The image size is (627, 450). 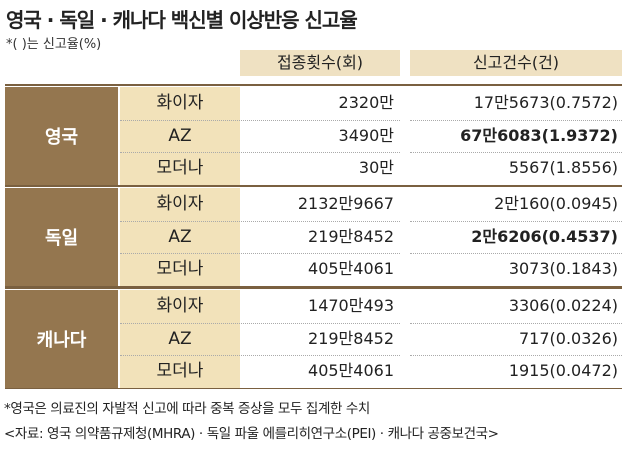 What do you see at coordinates (54, 44) in the screenshot?
I see `subtitle: *( )는 신고율(%)` at bounding box center [54, 44].